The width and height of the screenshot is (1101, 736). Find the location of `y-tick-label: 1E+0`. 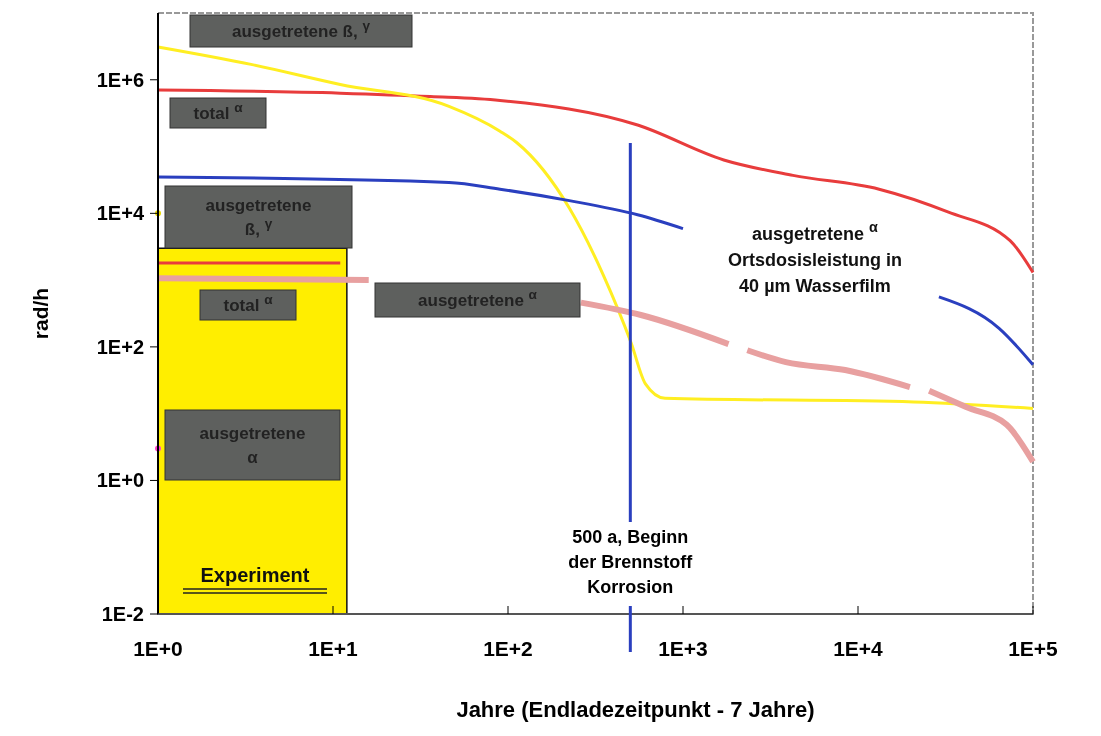

y-tick-label: 1E+0 is located at coordinates (120, 480).